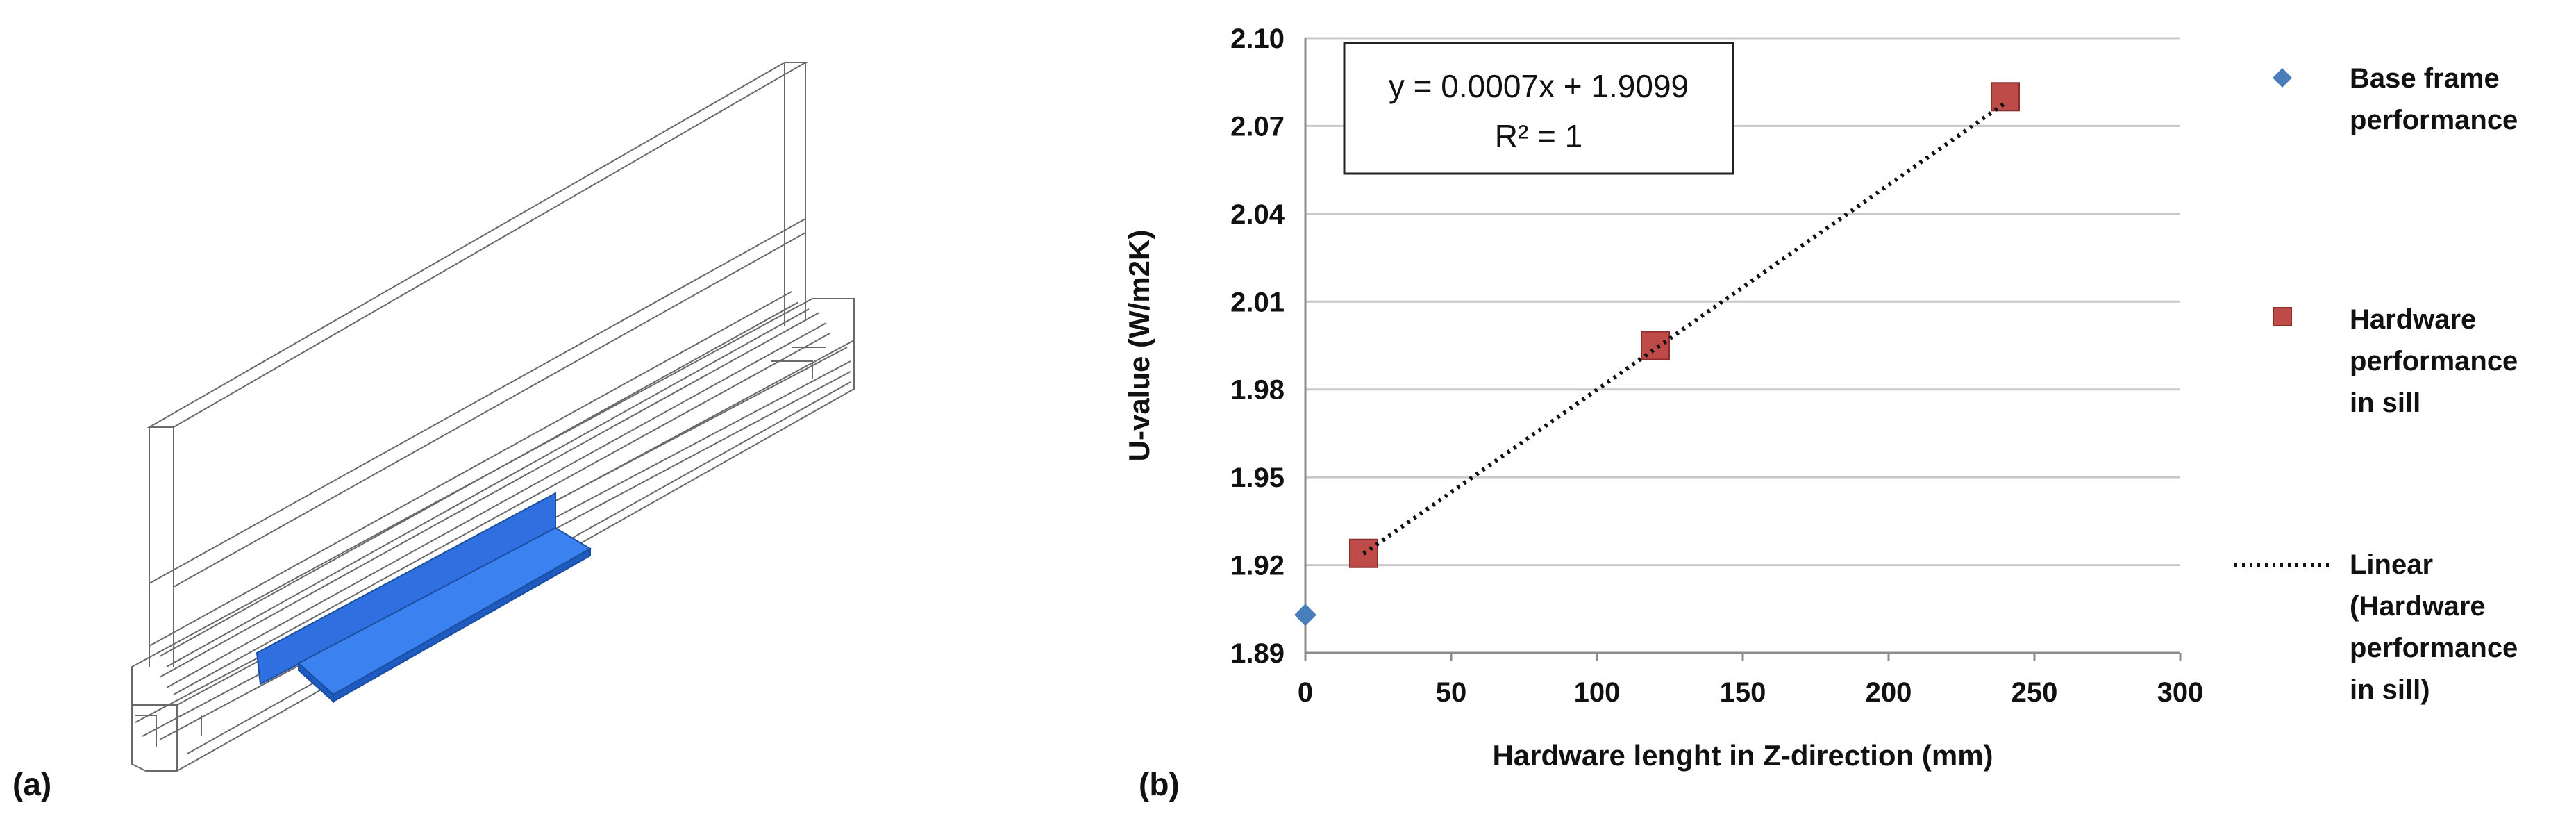  What do you see at coordinates (1598, 692) in the screenshot?
I see `x-tick-label: 100` at bounding box center [1598, 692].